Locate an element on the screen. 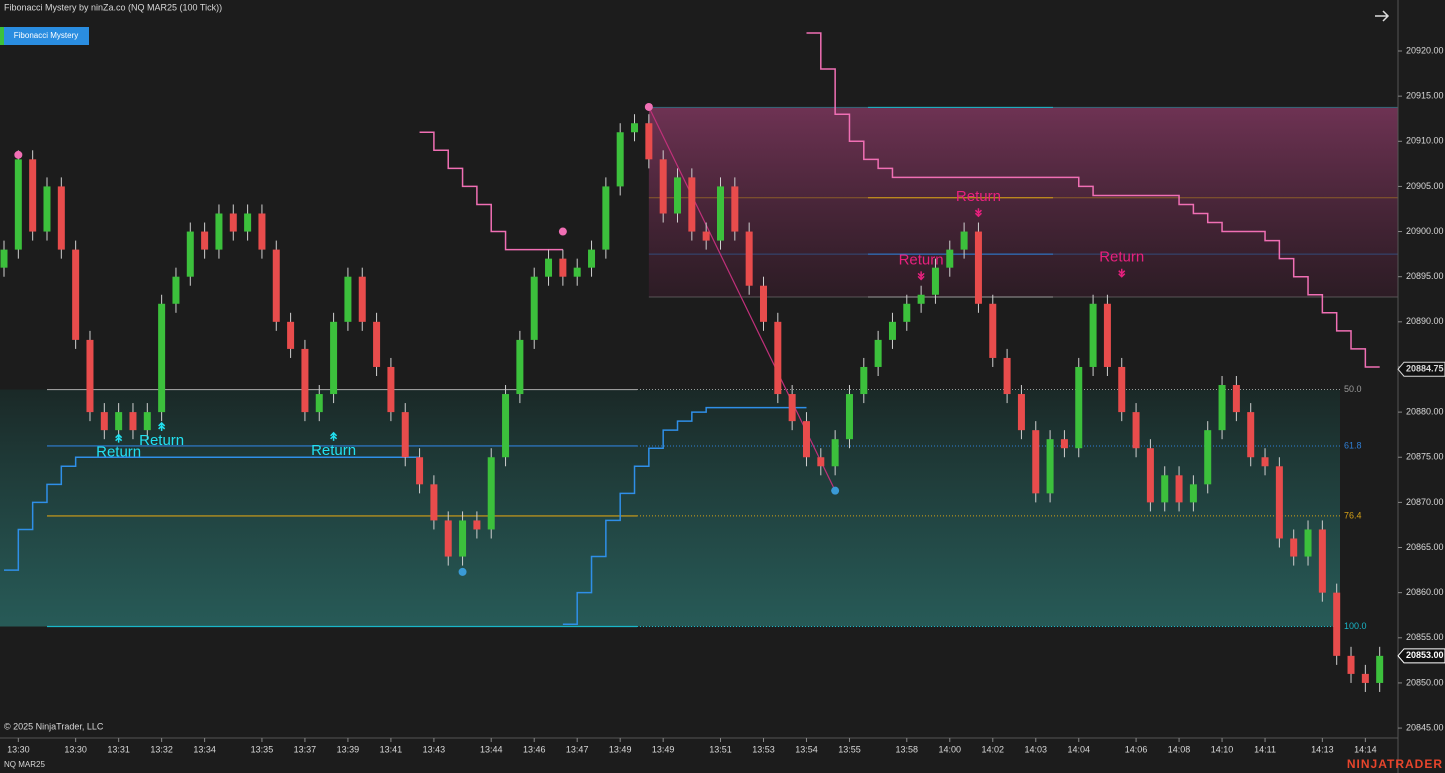 The image size is (1445, 773). x-tick-label: 13:39 is located at coordinates (348, 749).